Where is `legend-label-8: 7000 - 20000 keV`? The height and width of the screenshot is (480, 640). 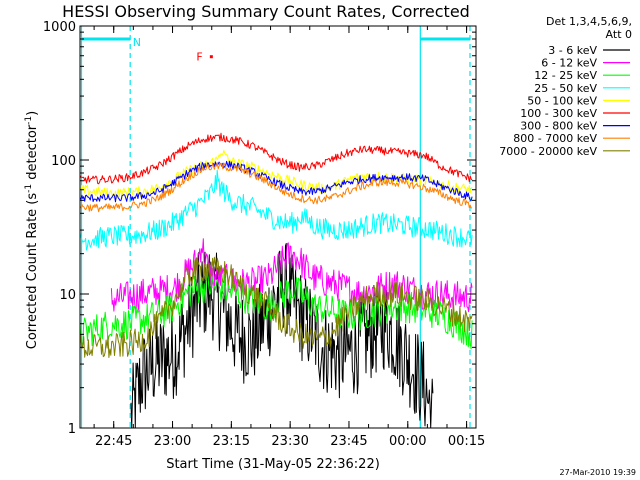
legend-label-8: 7000 - 20000 keV is located at coordinates (548, 151).